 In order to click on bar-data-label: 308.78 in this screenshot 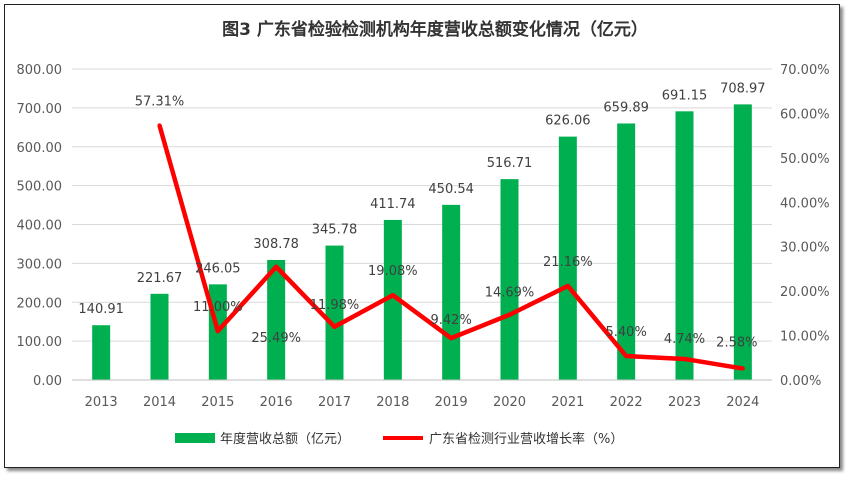, I will do `click(276, 244)`.